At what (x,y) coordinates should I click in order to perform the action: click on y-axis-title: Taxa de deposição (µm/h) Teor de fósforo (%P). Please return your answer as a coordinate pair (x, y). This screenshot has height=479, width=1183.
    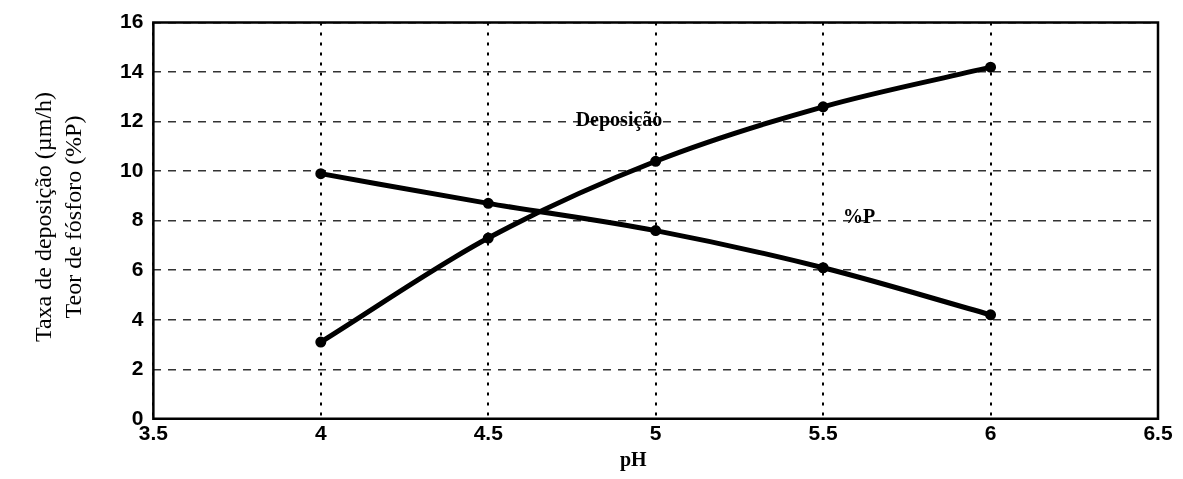
    Looking at the image, I should click on (58, 217).